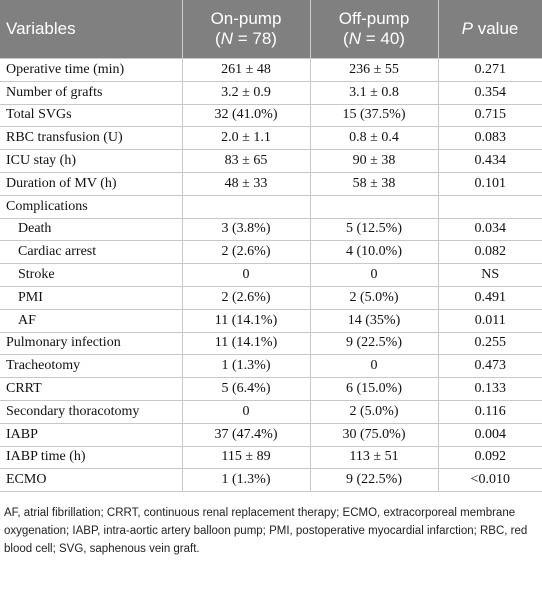 This screenshot has height=602, width=542. I want to click on table-cell: 5 (12.5%), so click(374, 229).